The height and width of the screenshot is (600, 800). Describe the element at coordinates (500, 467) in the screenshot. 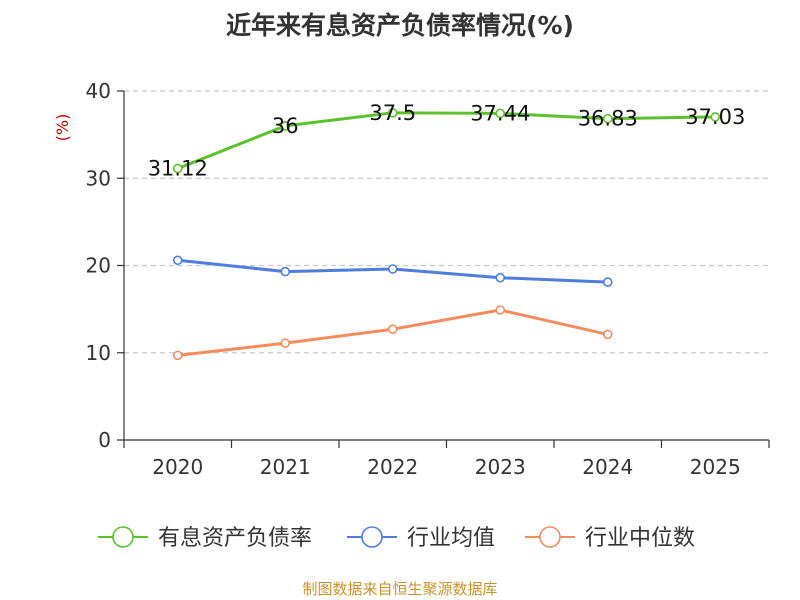

I see `x-tick-label: 2023` at that location.